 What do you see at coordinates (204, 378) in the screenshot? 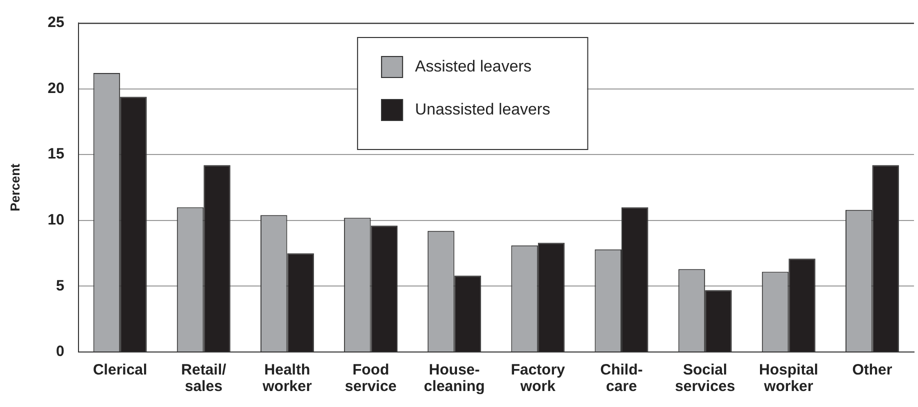
I see `x-tick-label: Retail/ sales` at bounding box center [204, 378].